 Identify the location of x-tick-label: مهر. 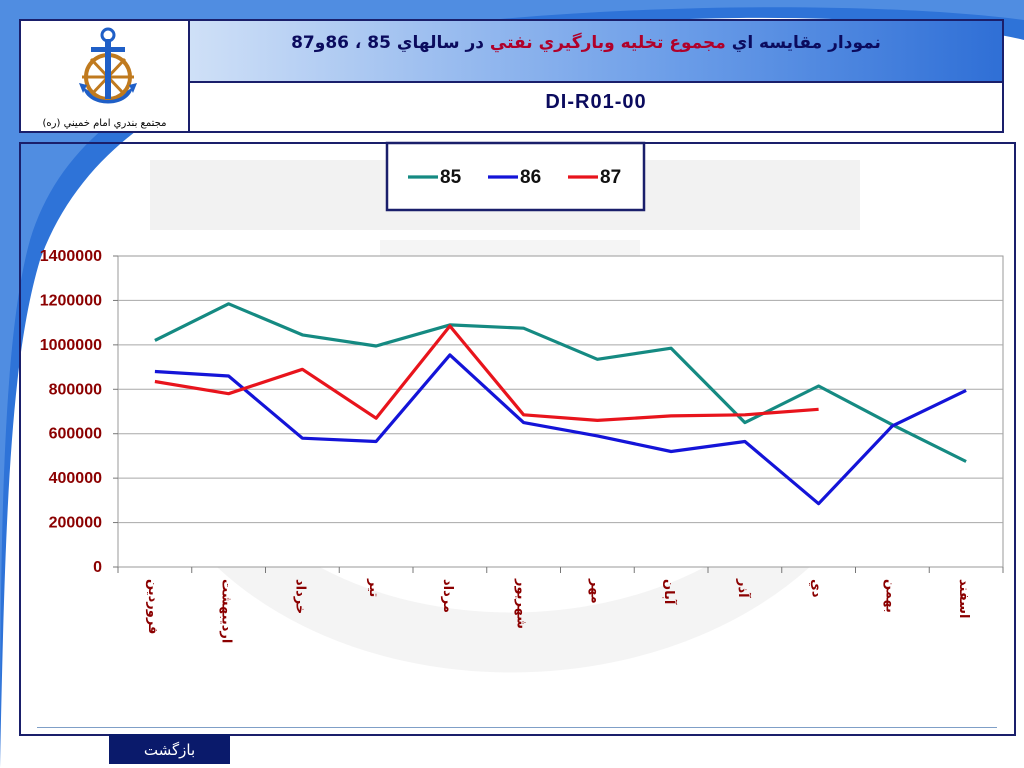
(594, 591).